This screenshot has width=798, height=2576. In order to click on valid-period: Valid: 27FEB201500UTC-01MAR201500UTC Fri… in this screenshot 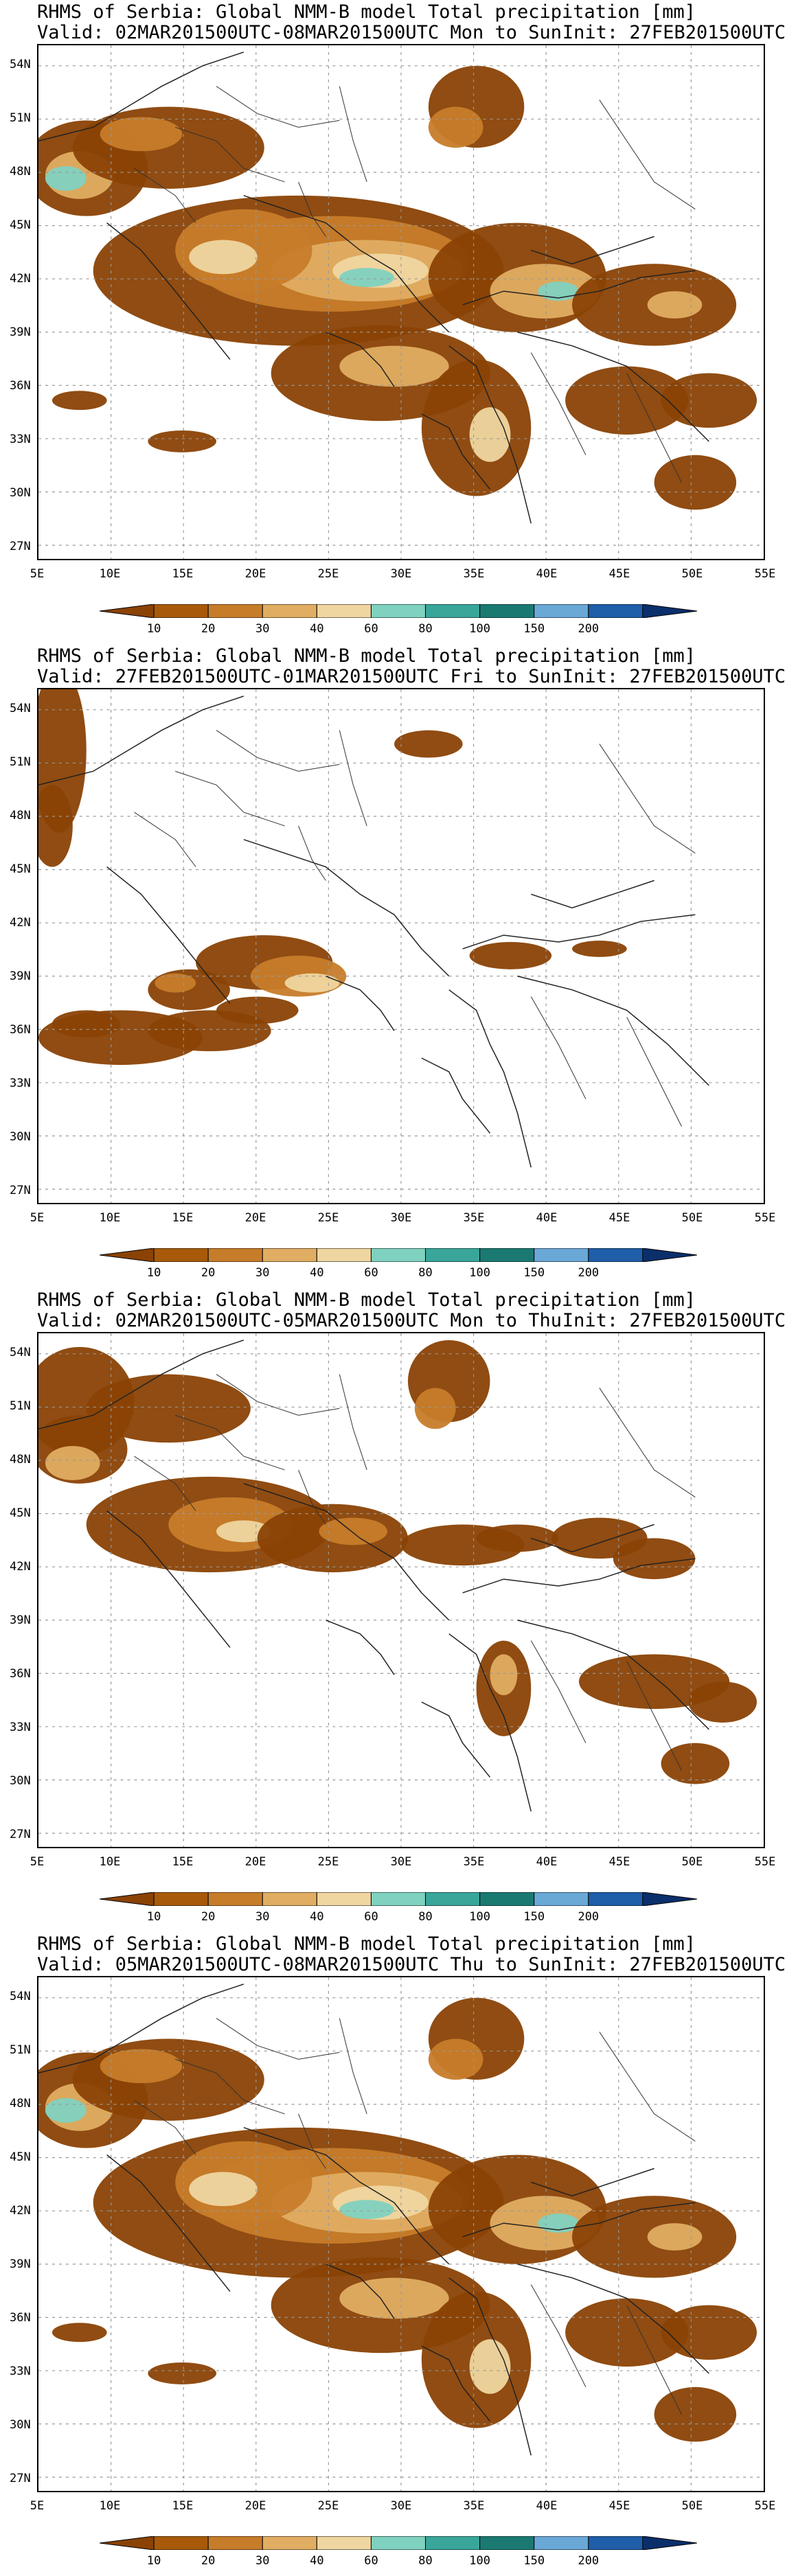, I will do `click(299, 676)`.